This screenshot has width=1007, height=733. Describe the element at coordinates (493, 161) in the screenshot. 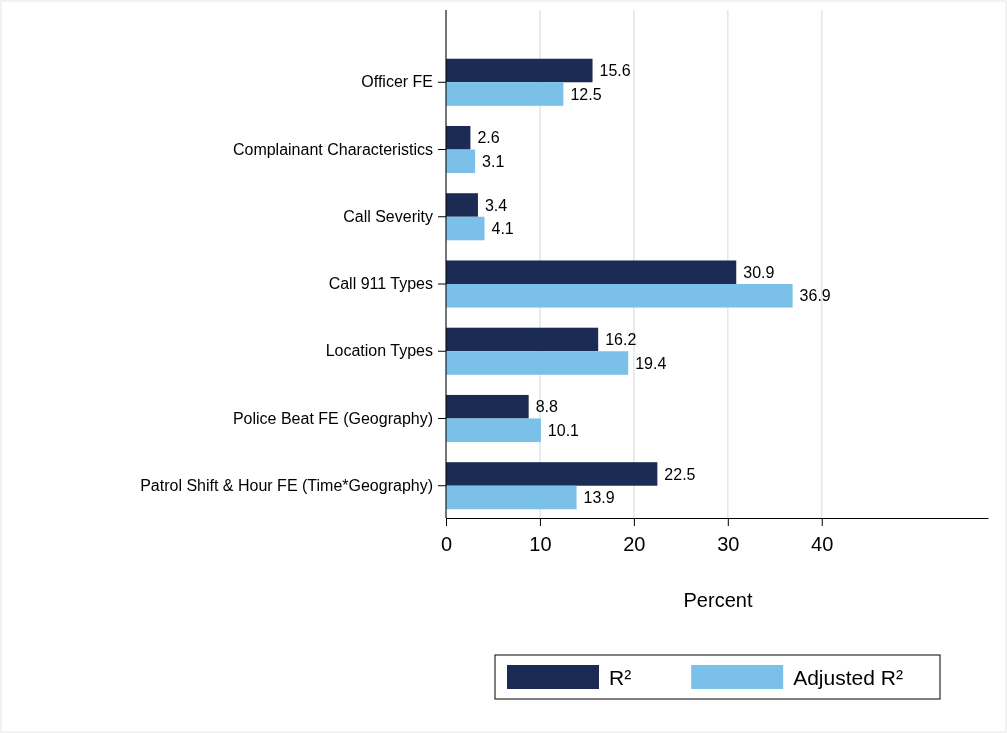

I see `data-label: 3.1` at that location.